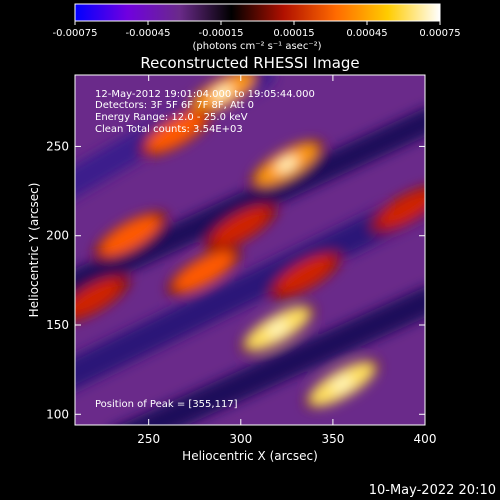  What do you see at coordinates (57, 236) in the screenshot?
I see `y-tick-label: 200` at bounding box center [57, 236].